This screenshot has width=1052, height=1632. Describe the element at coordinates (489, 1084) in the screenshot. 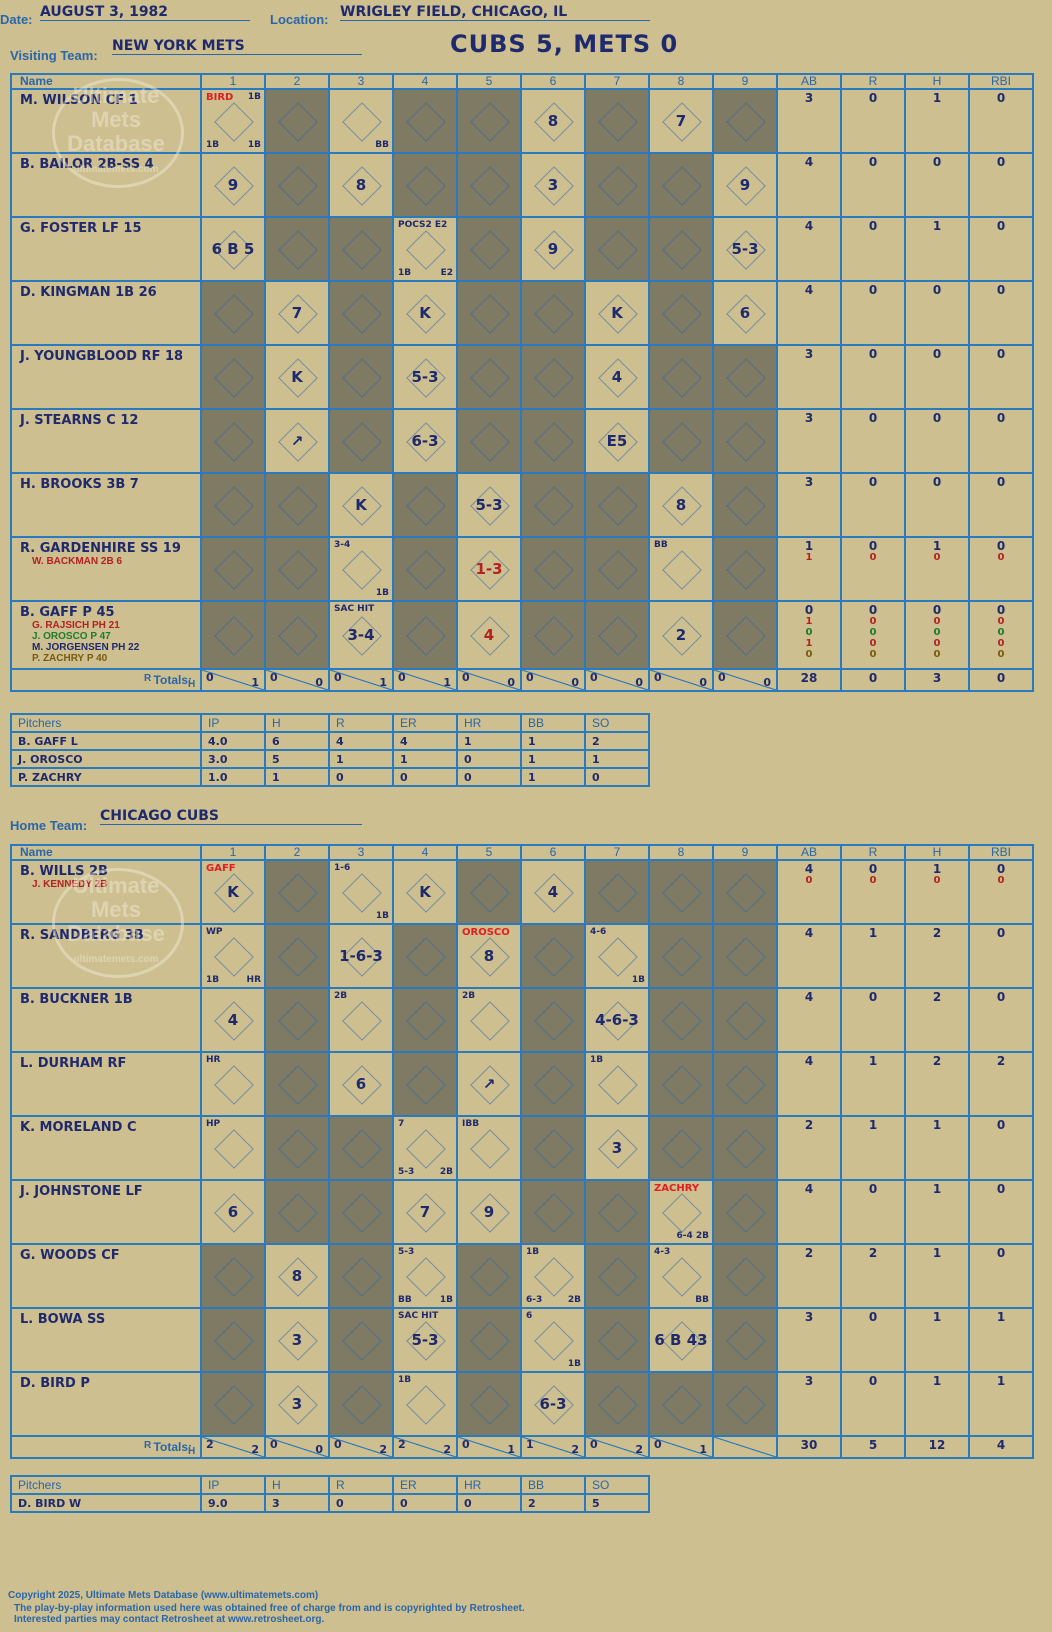

I see `play-notation: ↗` at that location.